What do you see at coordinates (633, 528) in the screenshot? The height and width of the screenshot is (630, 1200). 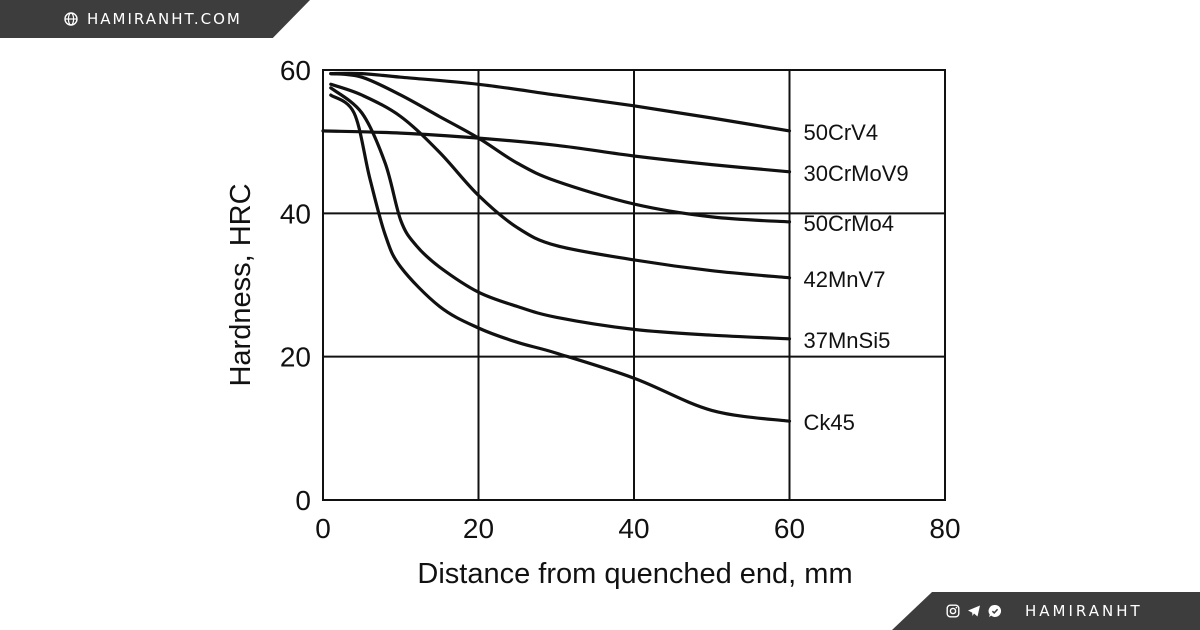 I see `x-tick-label: 40` at bounding box center [633, 528].